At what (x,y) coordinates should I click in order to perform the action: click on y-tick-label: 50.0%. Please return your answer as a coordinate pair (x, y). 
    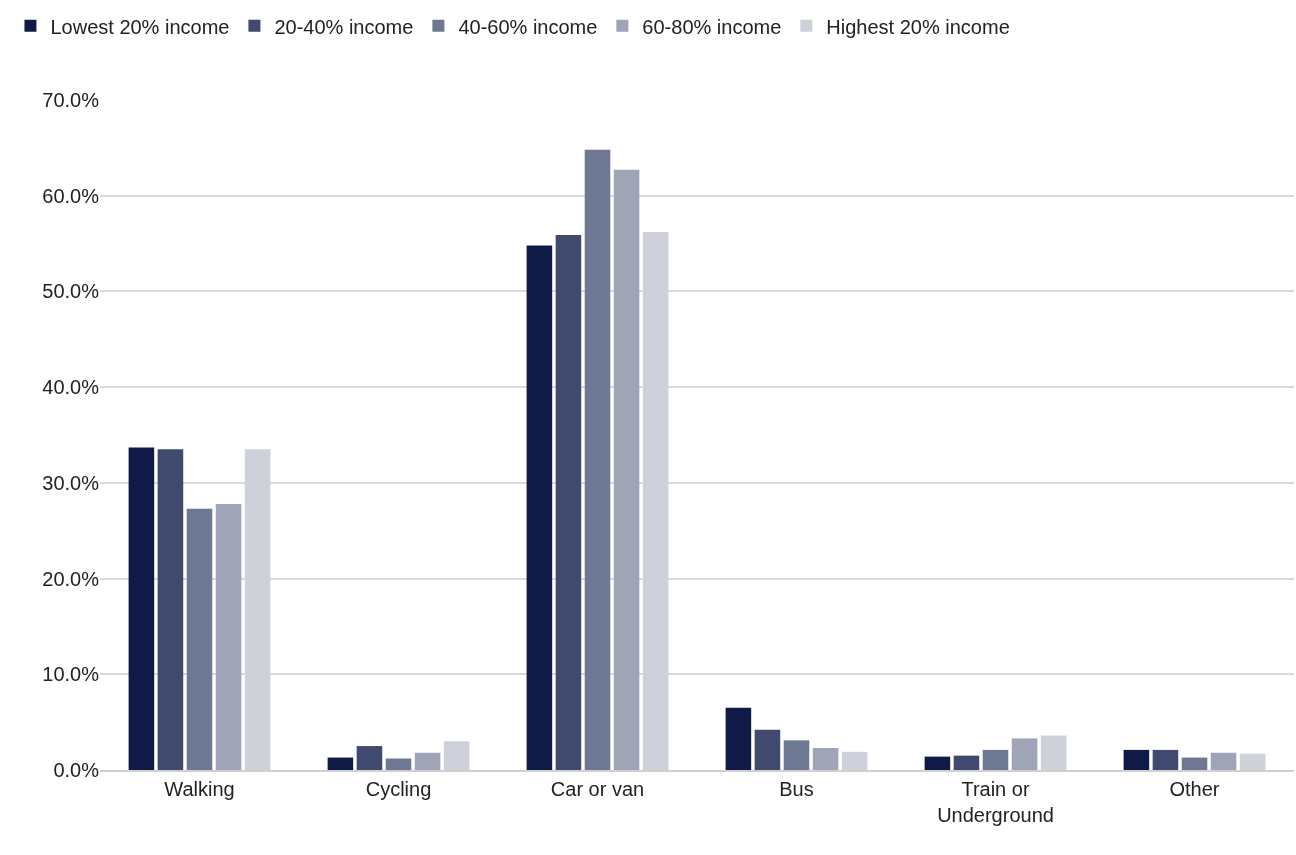
    Looking at the image, I should click on (71, 291).